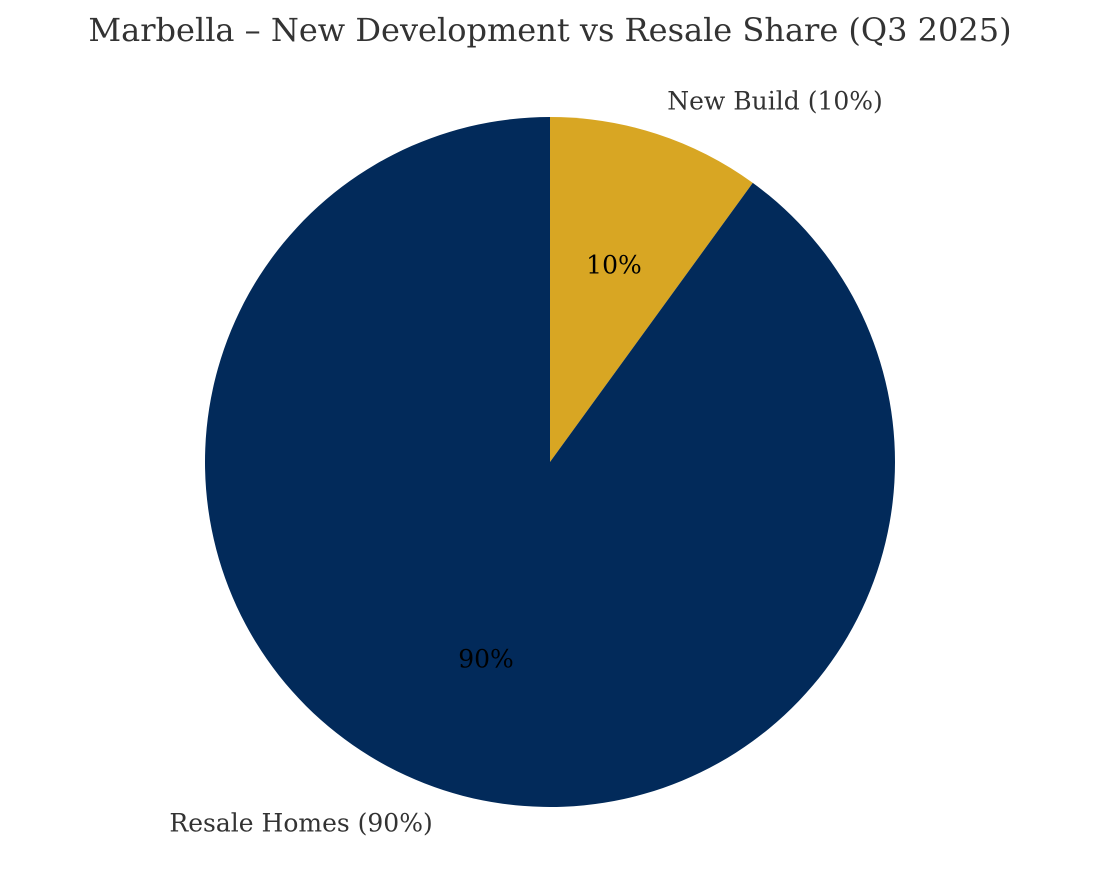 Image resolution: width=1100 pixels, height=869 pixels. What do you see at coordinates (300, 822) in the screenshot?
I see `slice-label: Resale Homes (90%)` at bounding box center [300, 822].